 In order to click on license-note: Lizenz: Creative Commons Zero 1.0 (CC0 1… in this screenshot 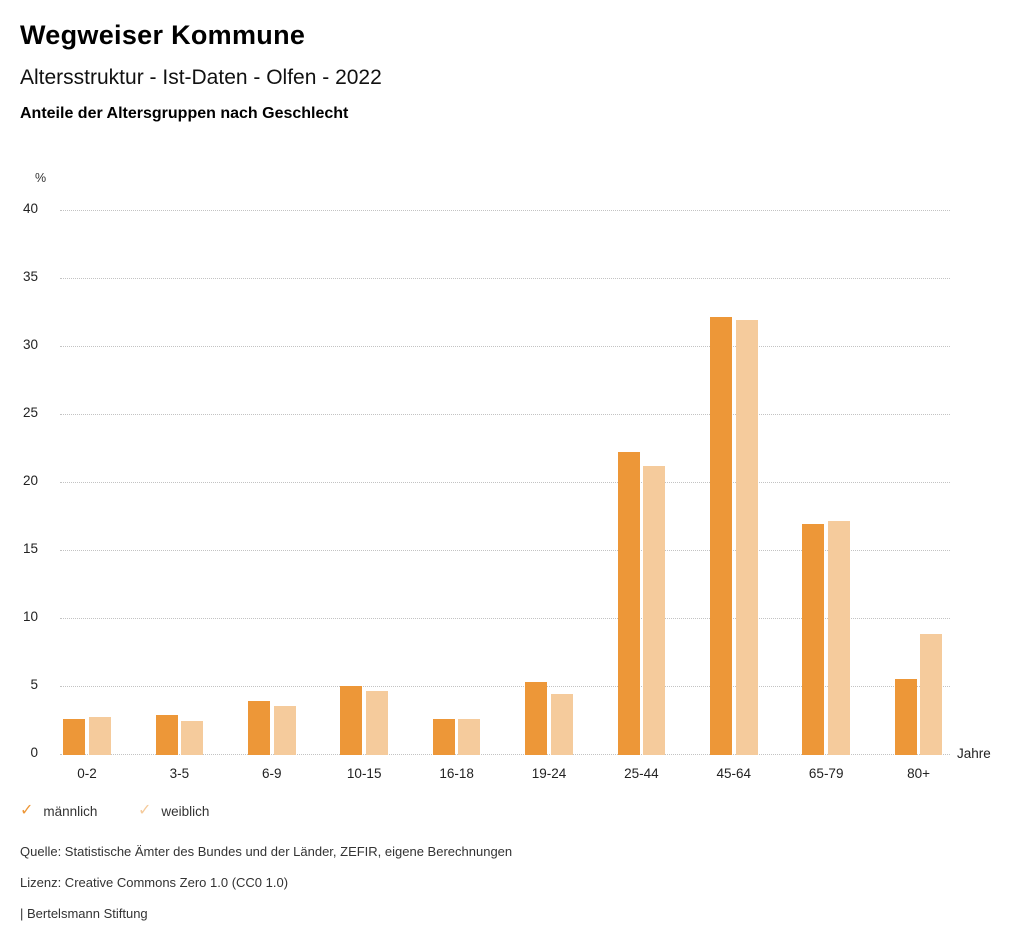, I will do `click(154, 882)`.